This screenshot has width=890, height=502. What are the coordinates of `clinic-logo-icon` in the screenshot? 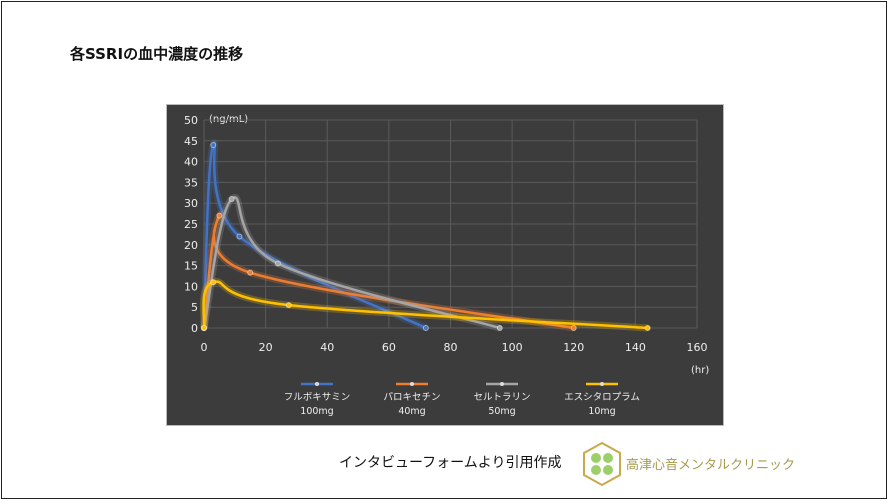 It's located at (602, 464).